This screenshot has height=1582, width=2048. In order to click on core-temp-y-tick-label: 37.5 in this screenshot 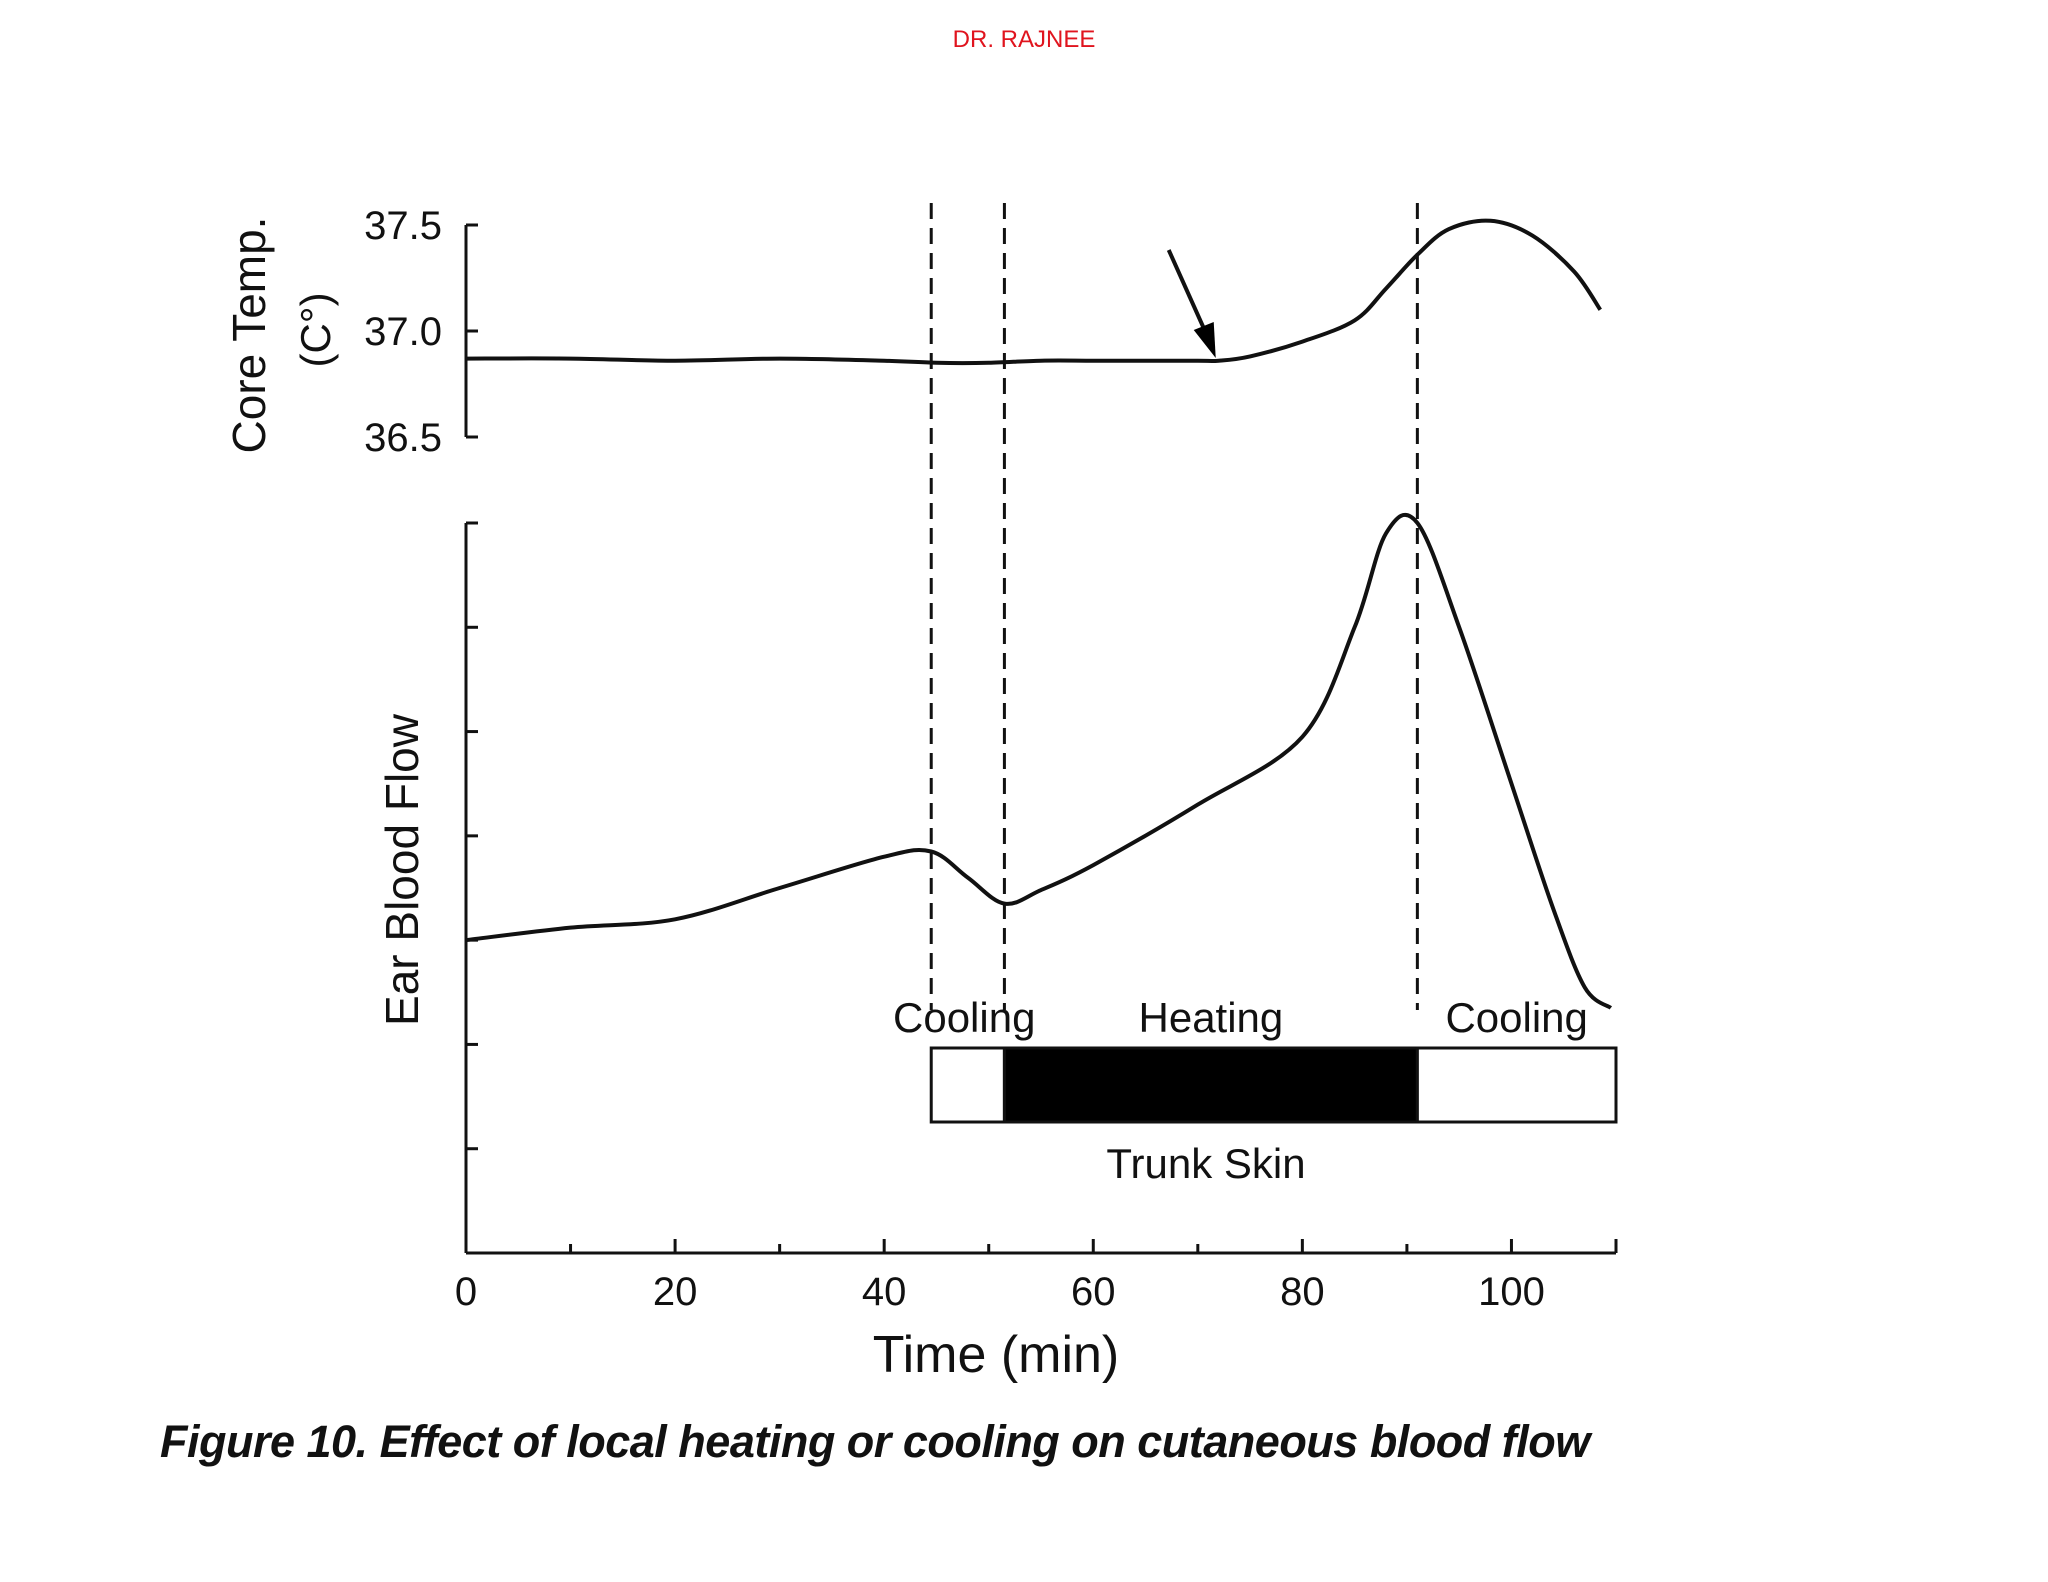, I will do `click(403, 226)`.